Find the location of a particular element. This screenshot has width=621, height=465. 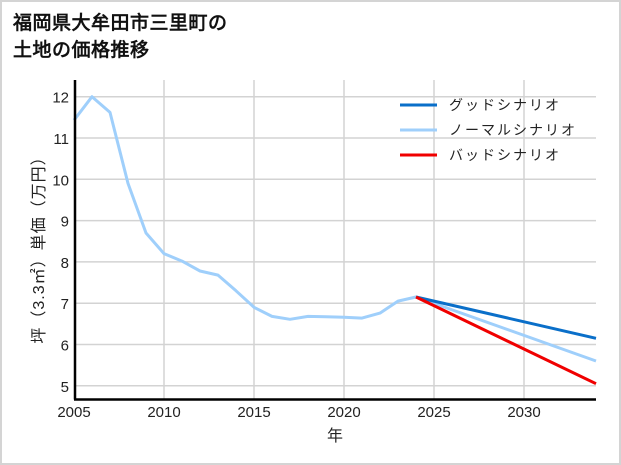

legend-label: ノーマルシナリオ is located at coordinates (513, 130).